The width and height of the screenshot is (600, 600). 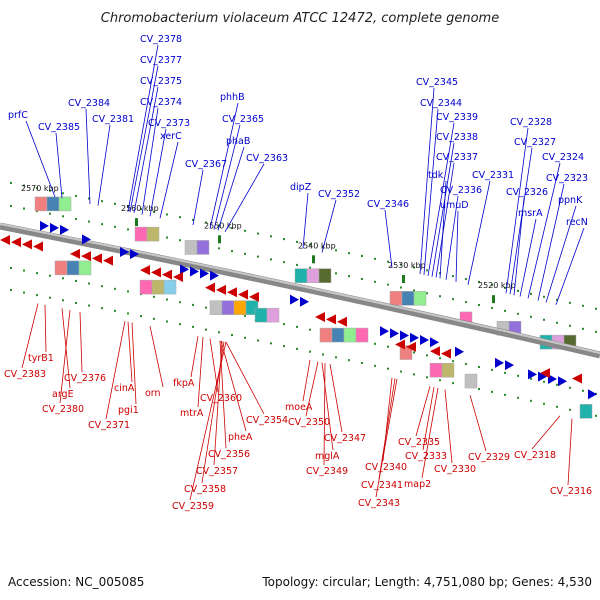 I want to click on top-gene-label: msrA, so click(x=530, y=213).